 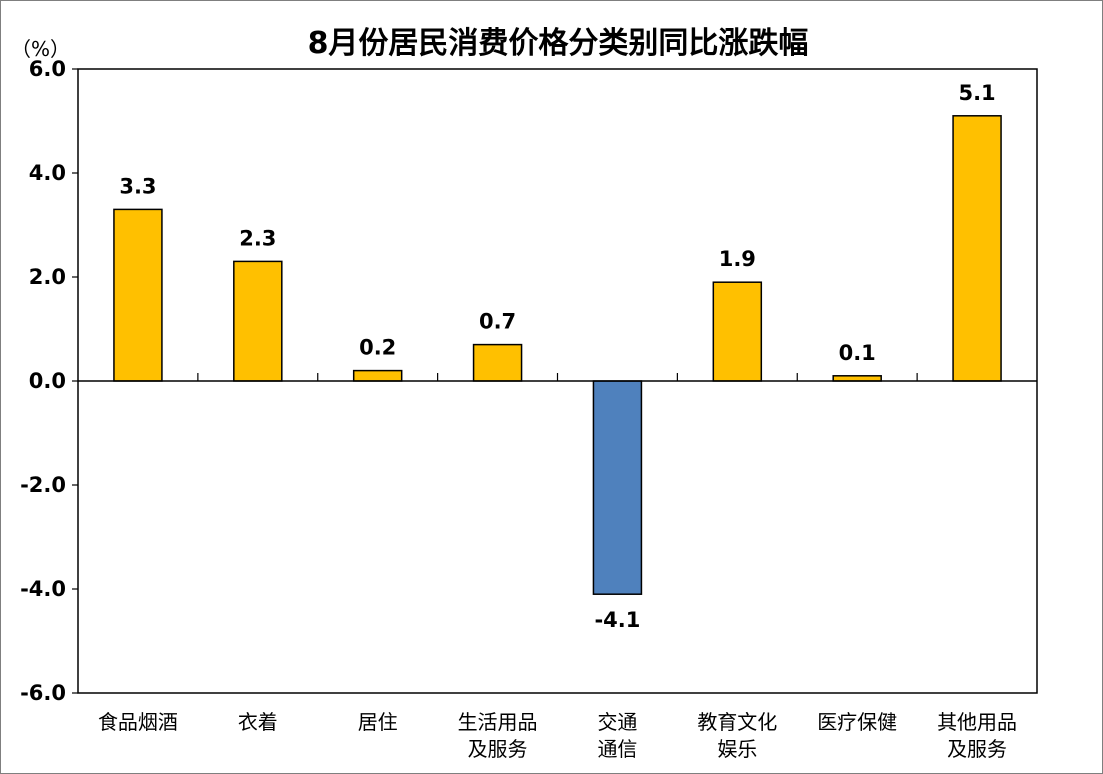 What do you see at coordinates (976, 93) in the screenshot?
I see `data-label: 5.1` at bounding box center [976, 93].